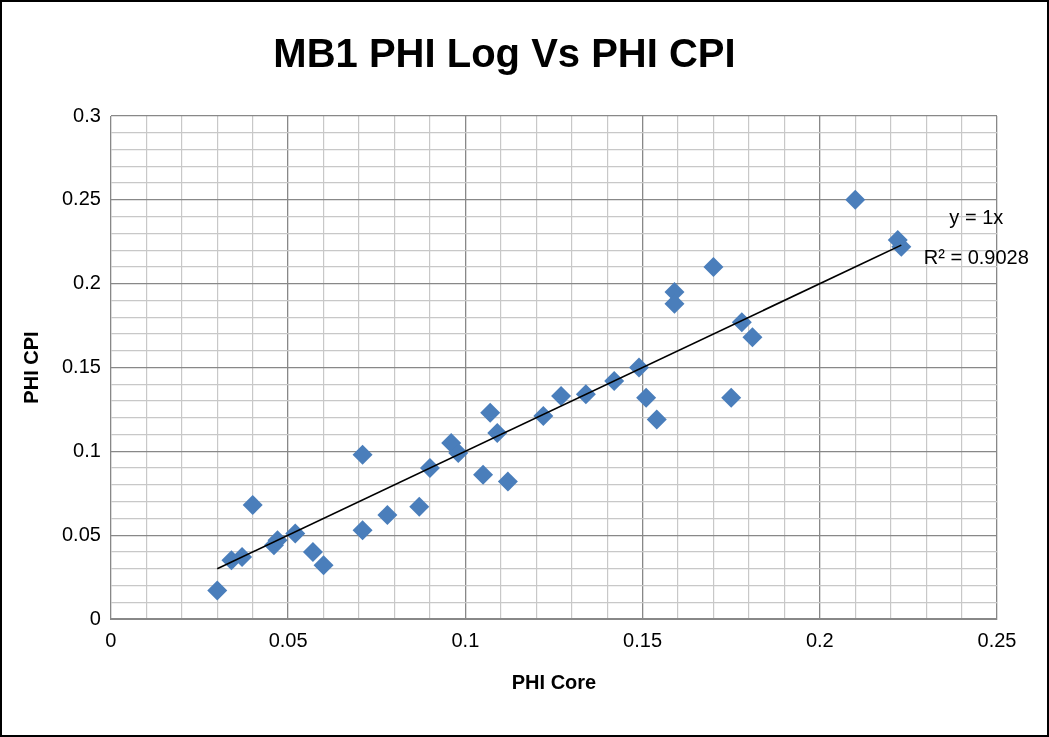 The height and width of the screenshot is (737, 1049). I want to click on y-axis-title: PHI CPI, so click(30, 367).